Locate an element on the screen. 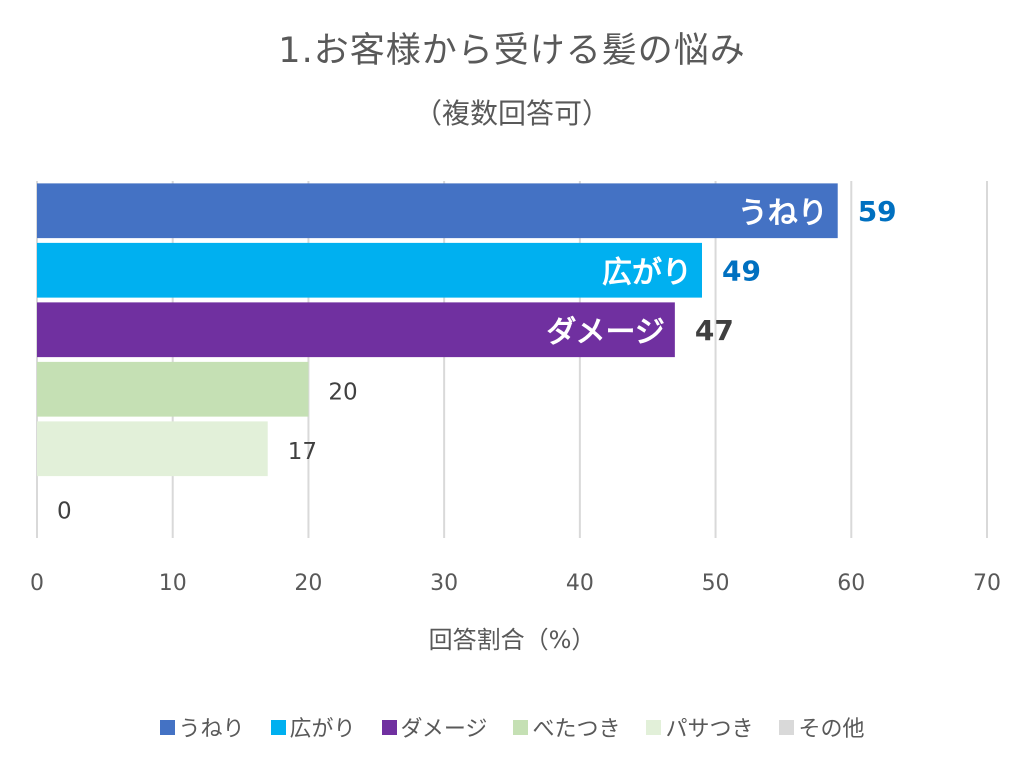 Image resolution: width=1024 pixels, height=760 pixels. x-tick-label: 50 is located at coordinates (716, 583).